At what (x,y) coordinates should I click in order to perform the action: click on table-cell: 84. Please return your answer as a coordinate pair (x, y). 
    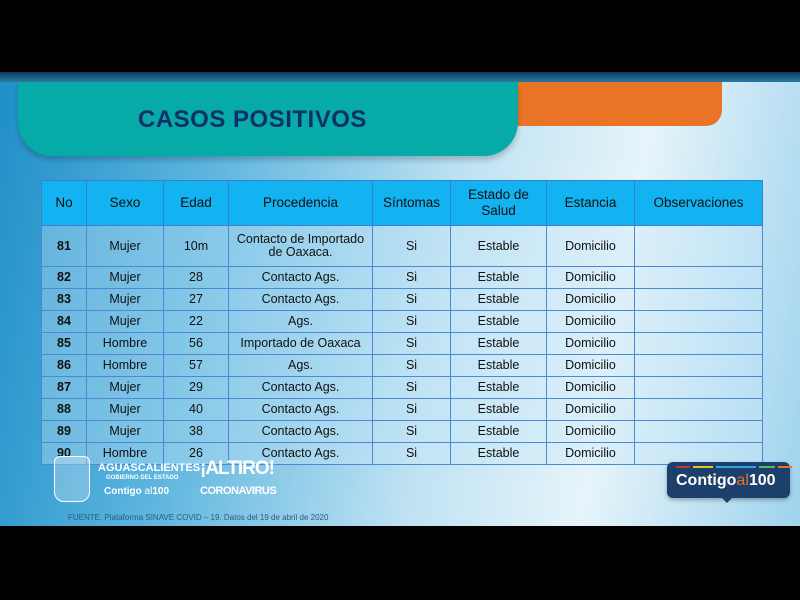
    Looking at the image, I should click on (64, 321).